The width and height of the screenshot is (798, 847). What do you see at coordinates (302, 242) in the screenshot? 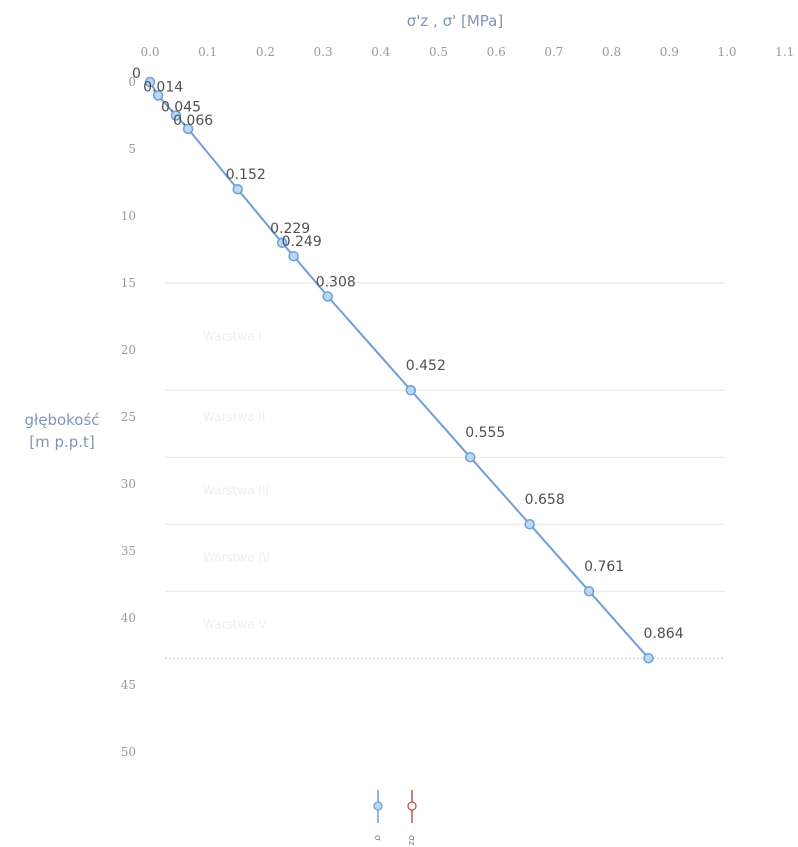
I see `data-label: 0.249` at bounding box center [302, 242].